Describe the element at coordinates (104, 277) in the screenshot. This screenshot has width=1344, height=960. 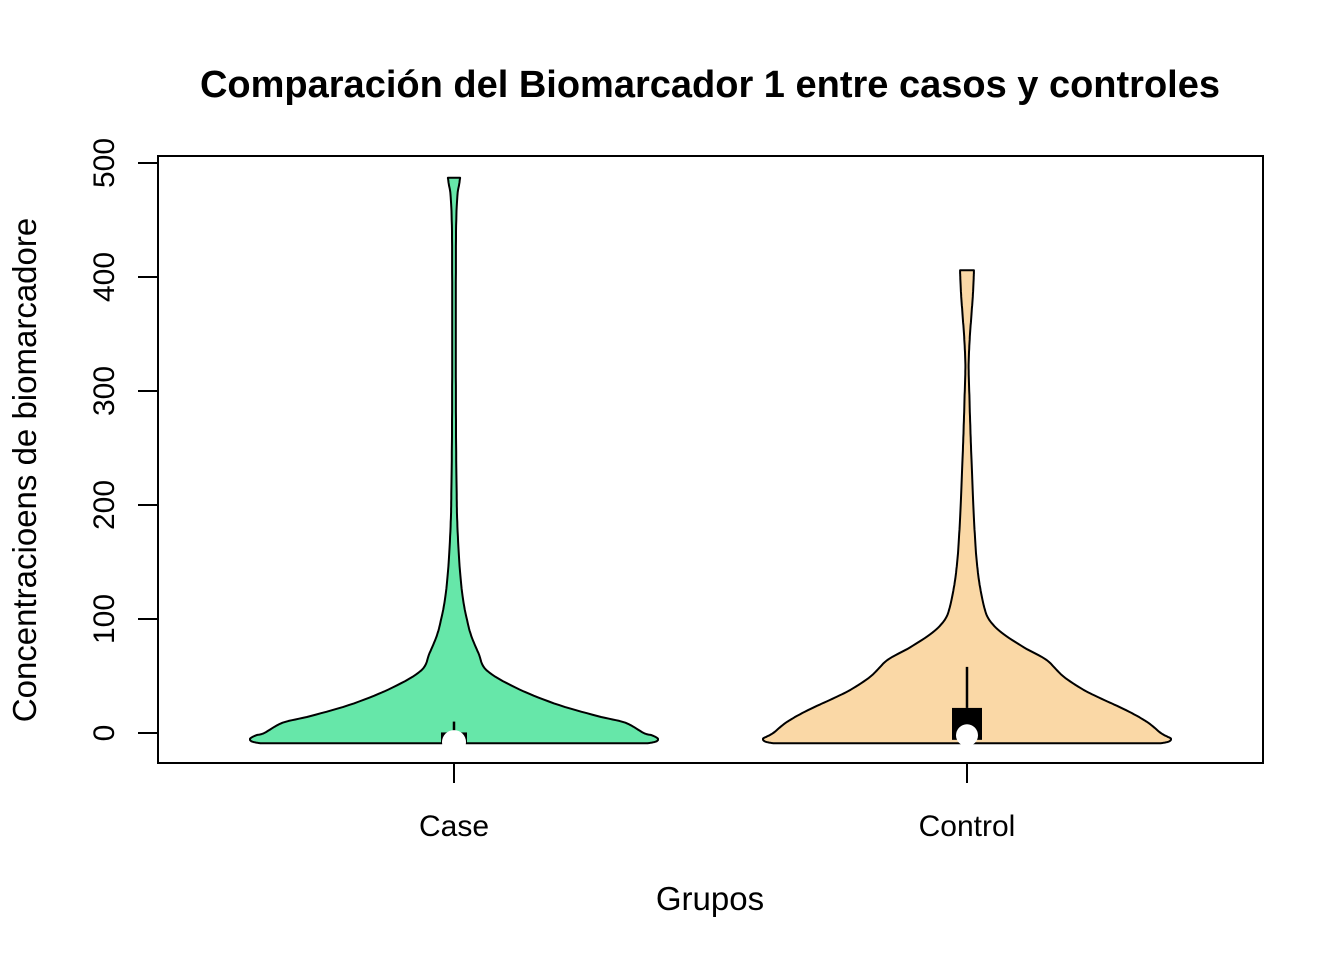
I see `y-tick-label: 400` at that location.